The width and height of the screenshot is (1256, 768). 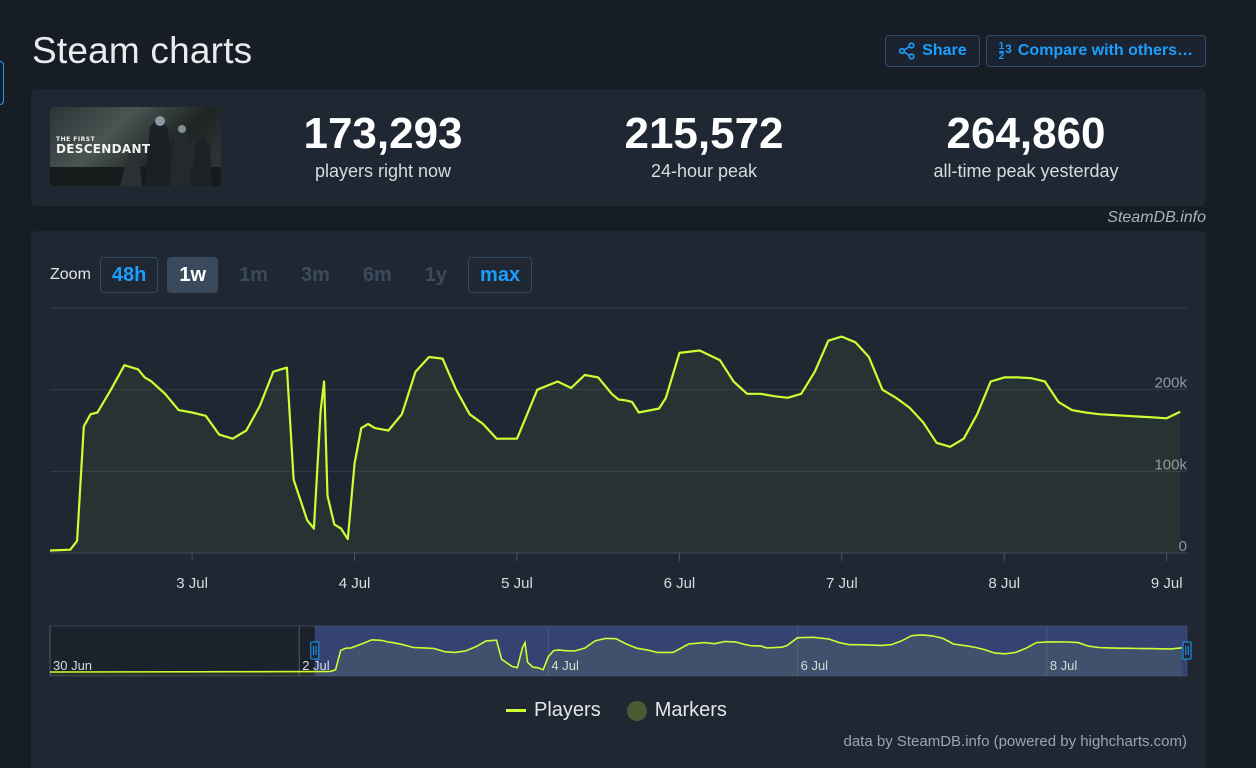 I want to click on stat-value: 215,572, so click(x=704, y=133).